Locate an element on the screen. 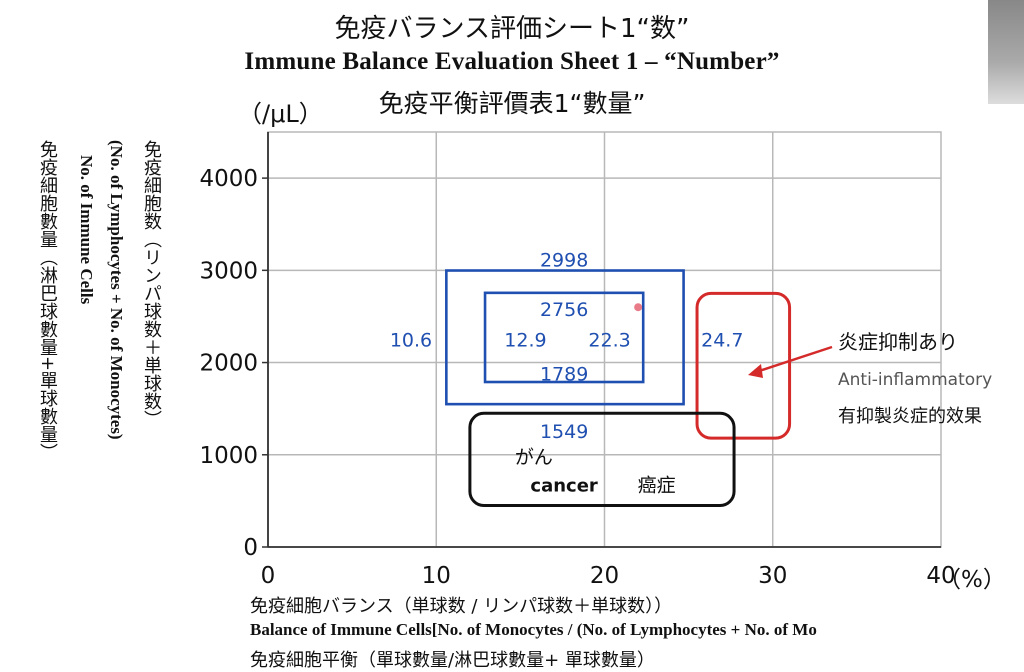  y-axis-label-japanese: 免疫細胞数（リンパ球数＋単球数） is located at coordinates (151, 284).